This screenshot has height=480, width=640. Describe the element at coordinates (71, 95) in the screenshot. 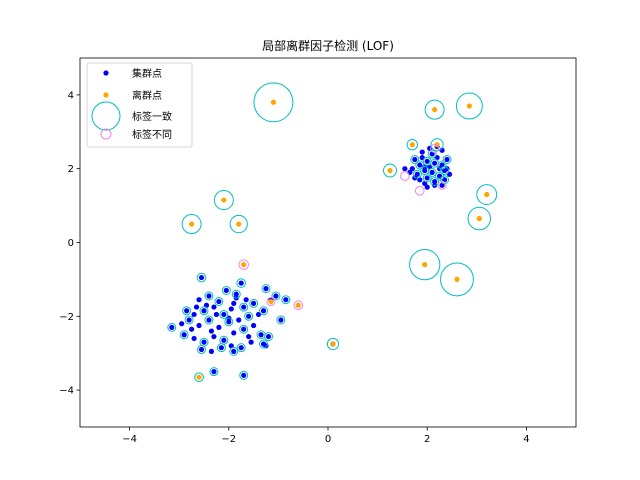

I see `y-tick-label: 4` at that location.